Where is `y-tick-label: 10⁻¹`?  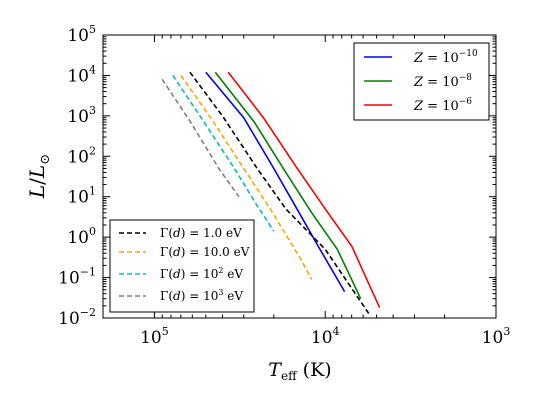 y-tick-label: 10⁻¹ is located at coordinates (77, 277).